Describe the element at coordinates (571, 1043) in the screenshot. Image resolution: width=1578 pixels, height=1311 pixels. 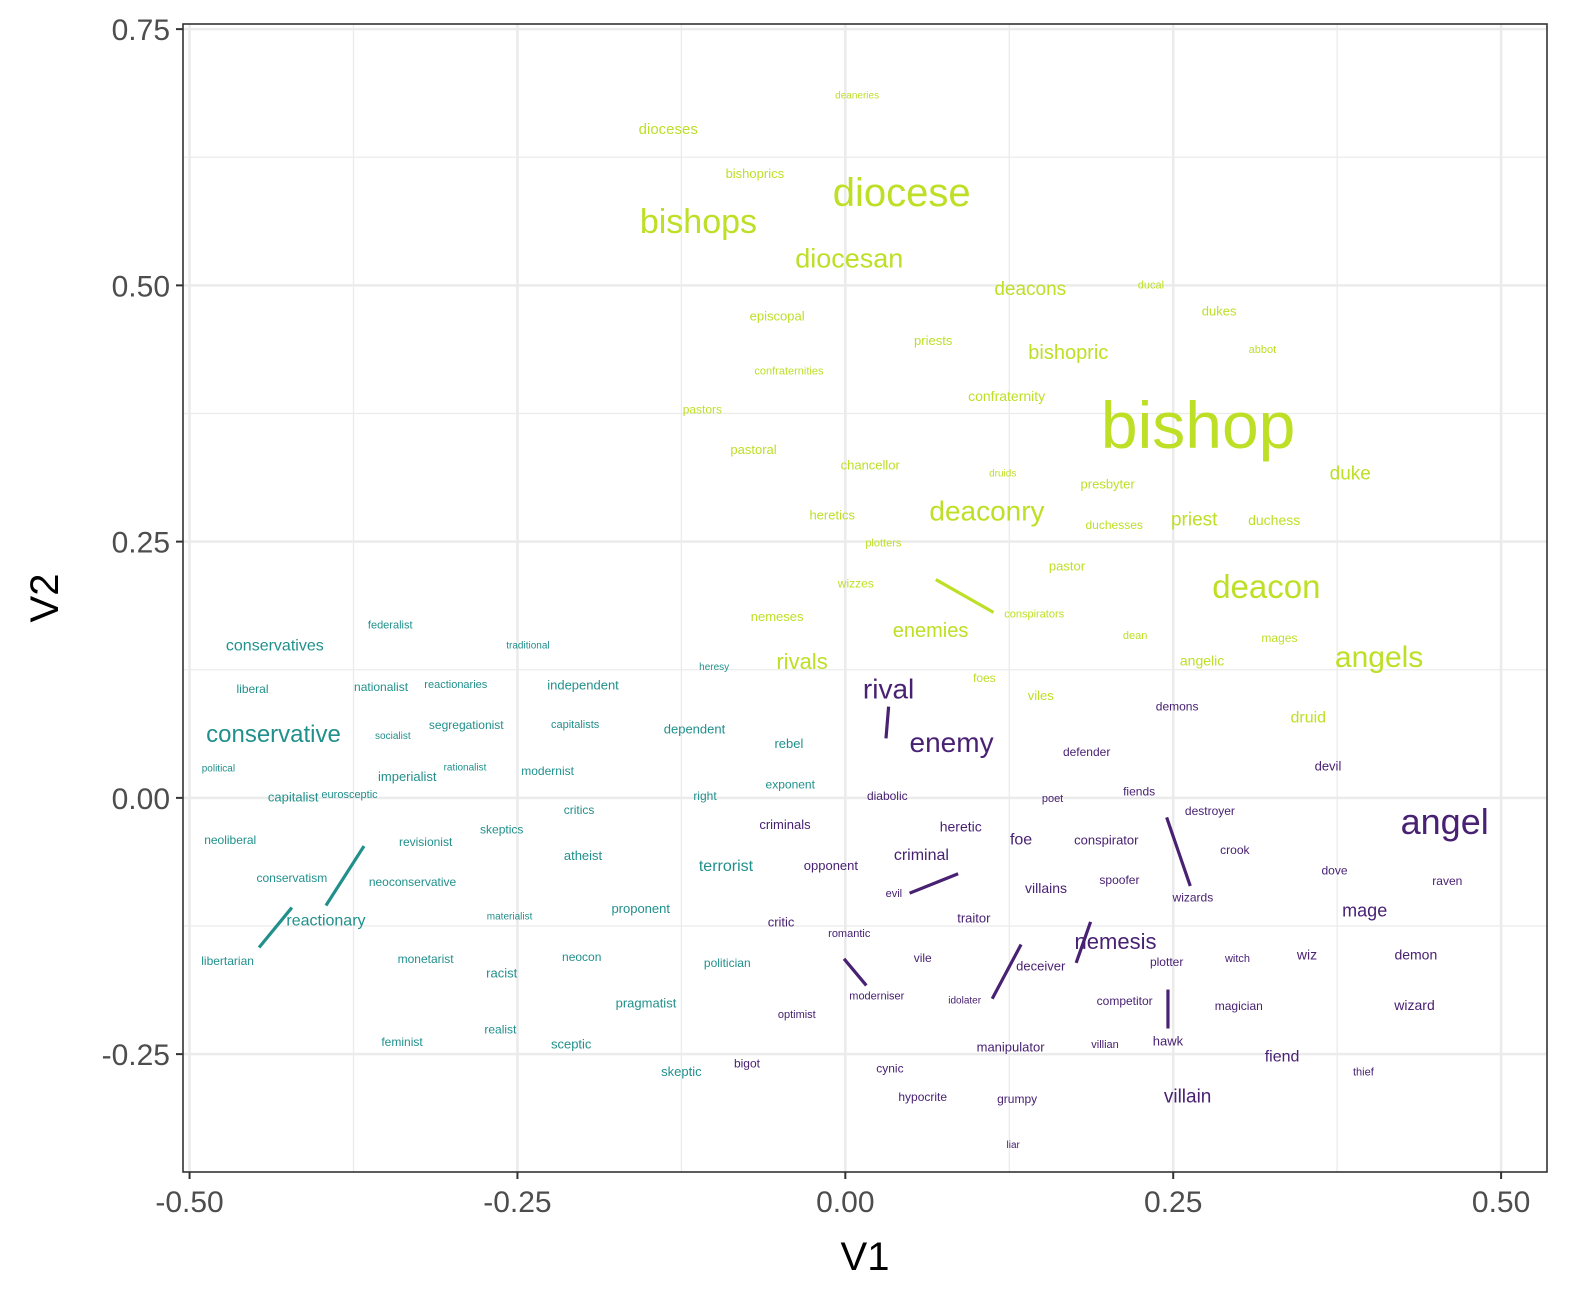
I see `word-label-sceptic: sceptic` at that location.